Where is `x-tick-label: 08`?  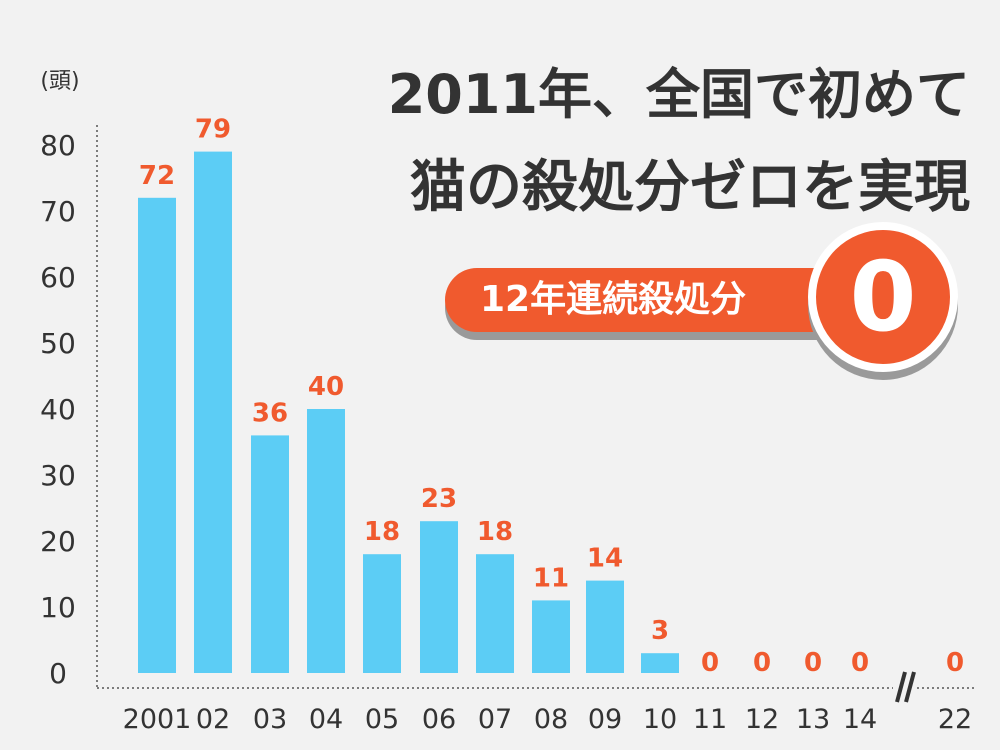
x-tick-label: 08 is located at coordinates (551, 719).